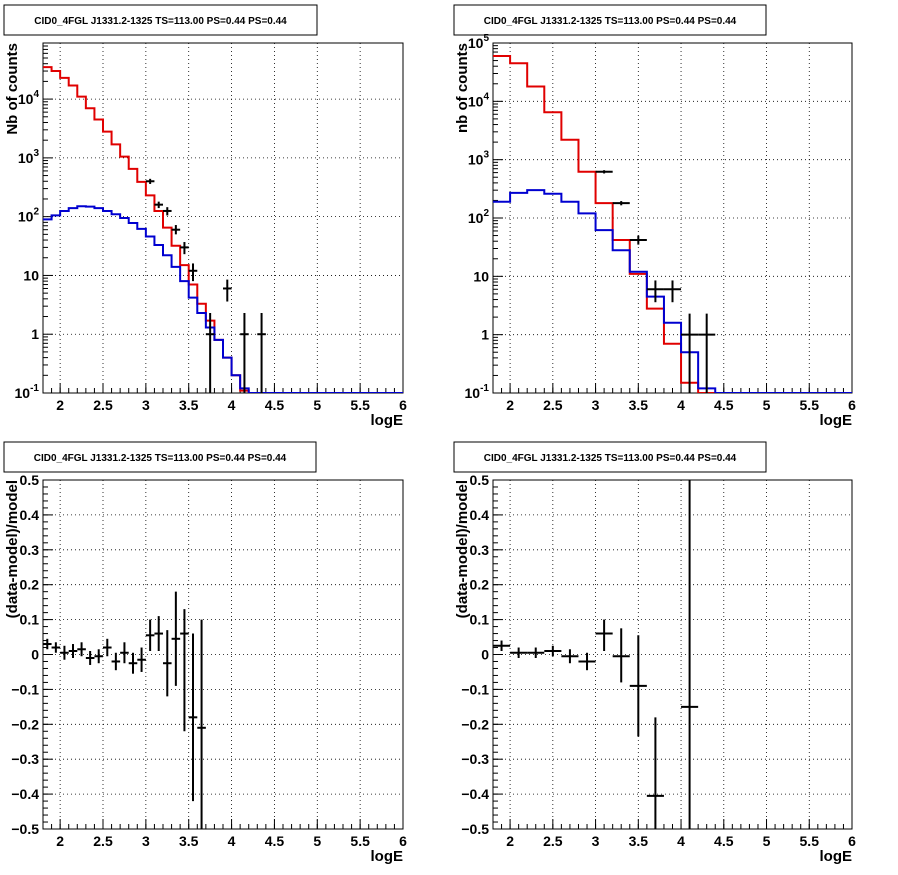  Describe the element at coordinates (30, 480) in the screenshot. I see `y-tick-label: 0.5` at that location.